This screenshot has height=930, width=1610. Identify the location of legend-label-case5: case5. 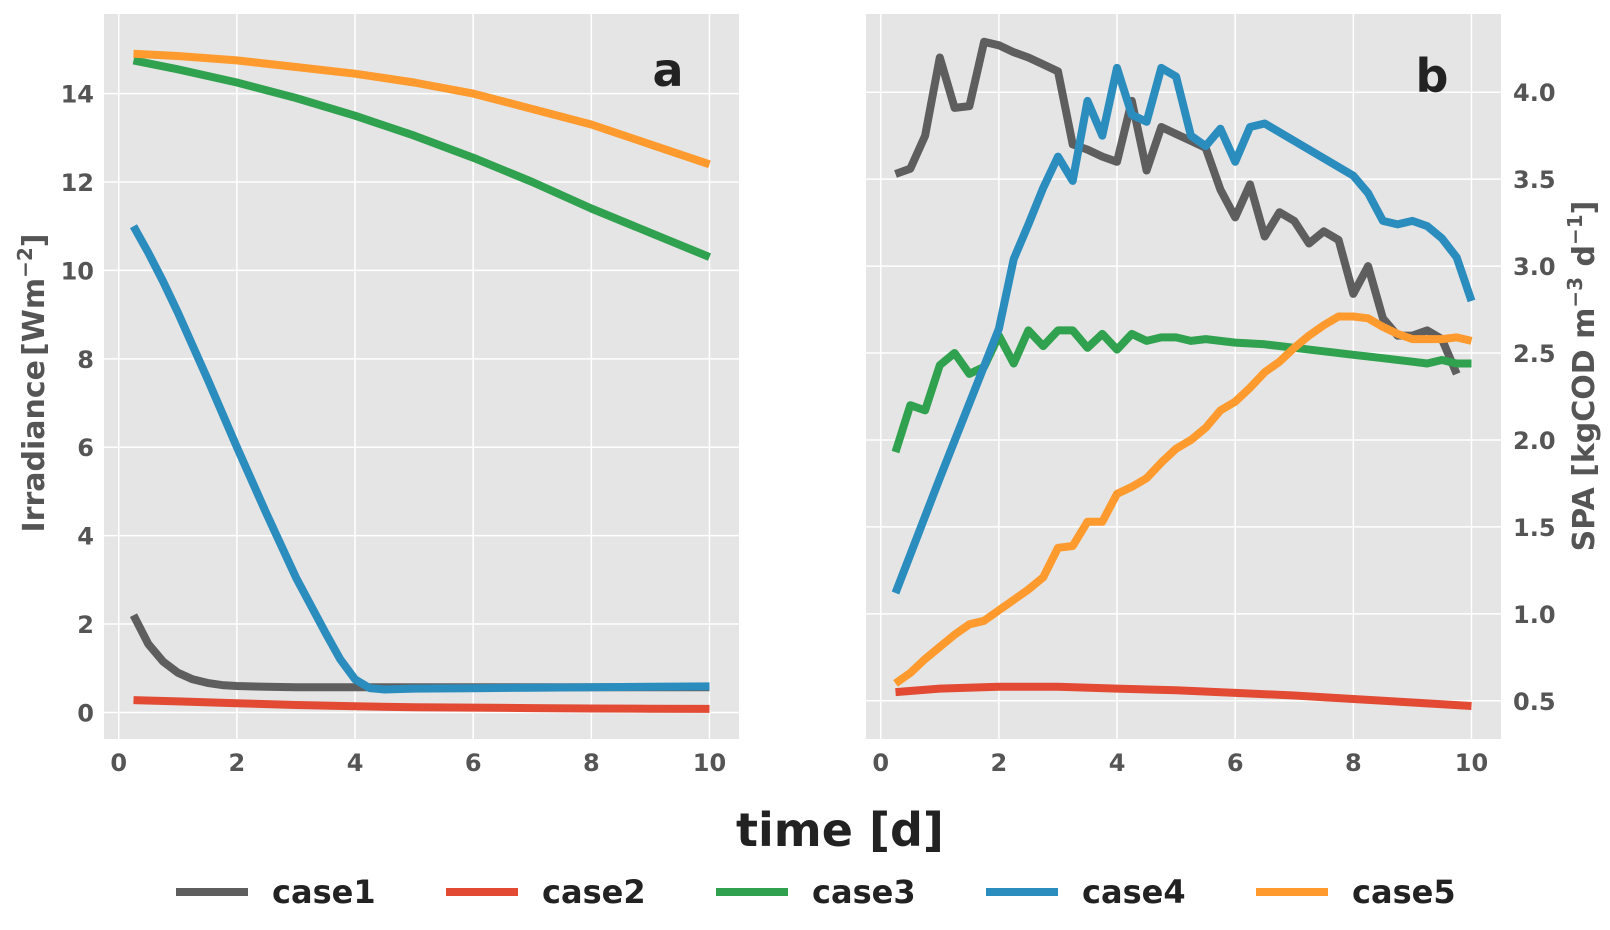
(1404, 892).